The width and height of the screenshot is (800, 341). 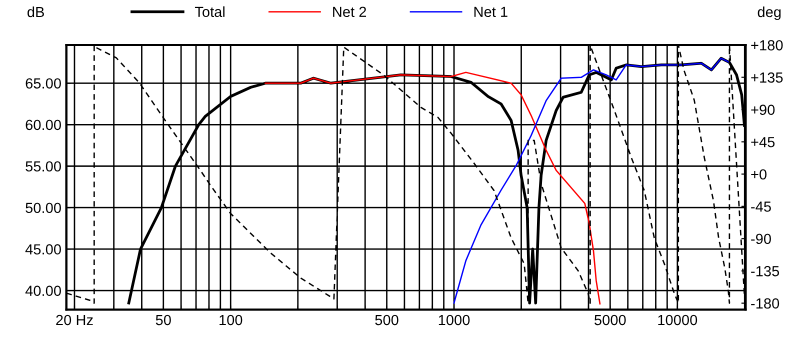 I want to click on x-tick-label: 20 Hz, so click(x=74, y=320).